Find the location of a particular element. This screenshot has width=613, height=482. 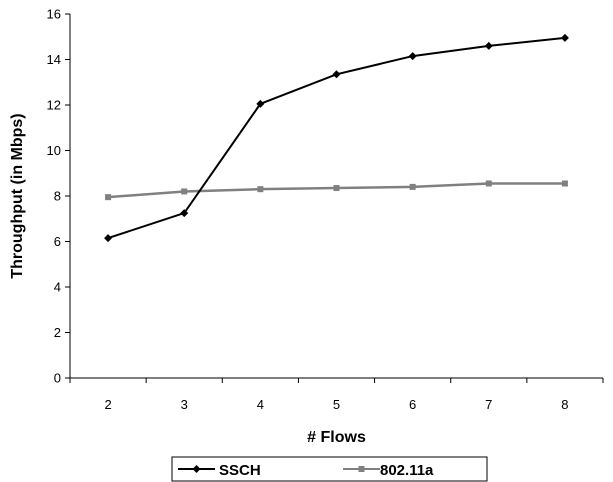

legend-box is located at coordinates (329, 469).